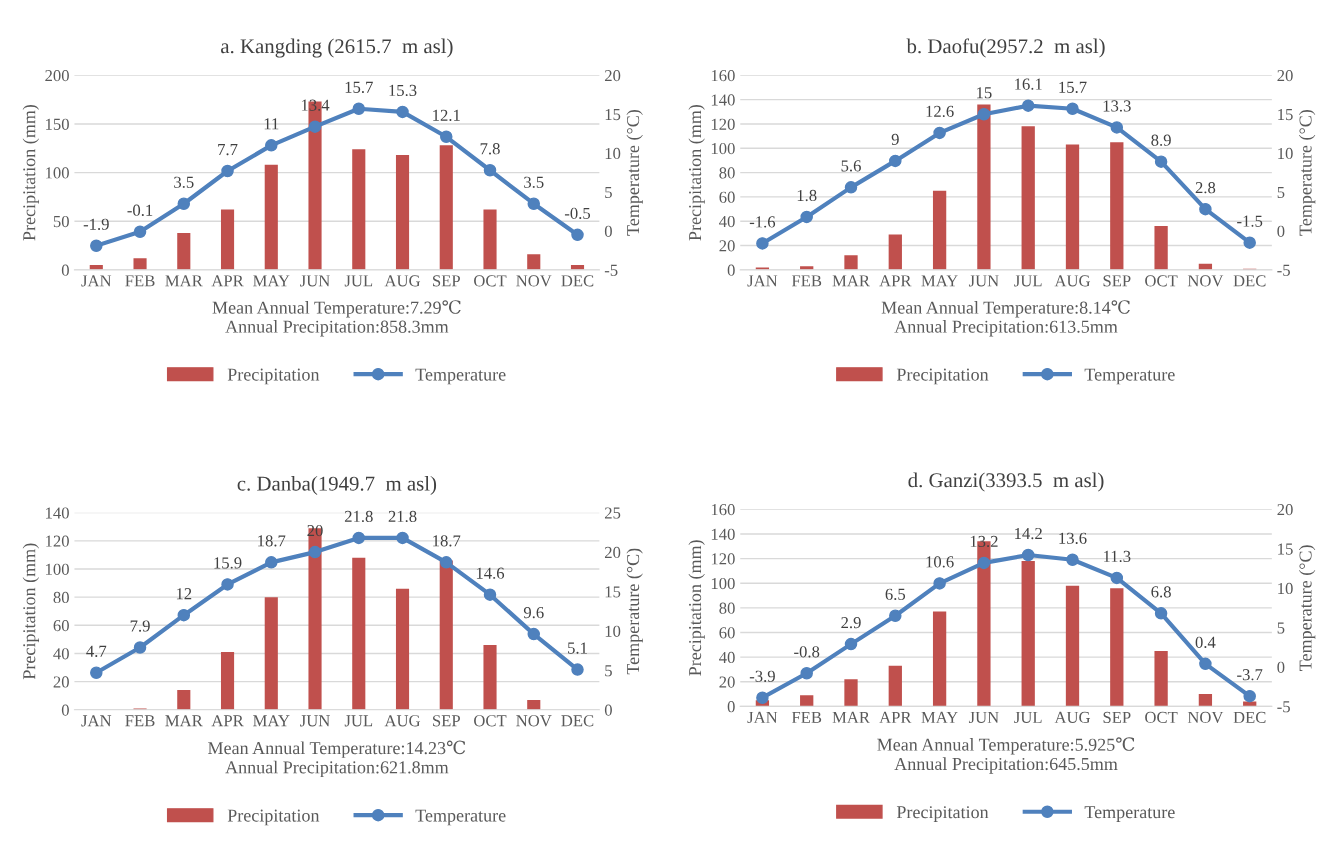 Image resolution: width=1329 pixels, height=846 pixels. Describe the element at coordinates (271, 124) in the screenshot. I see `data-label: 11` at that location.